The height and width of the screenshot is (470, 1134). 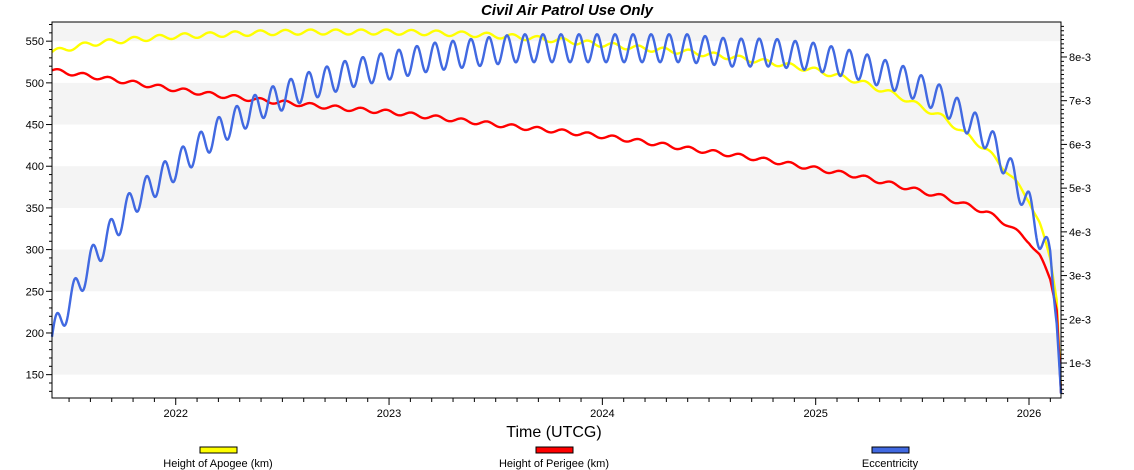 What do you see at coordinates (389, 414) in the screenshot?
I see `x-tick-label: 2023` at bounding box center [389, 414].